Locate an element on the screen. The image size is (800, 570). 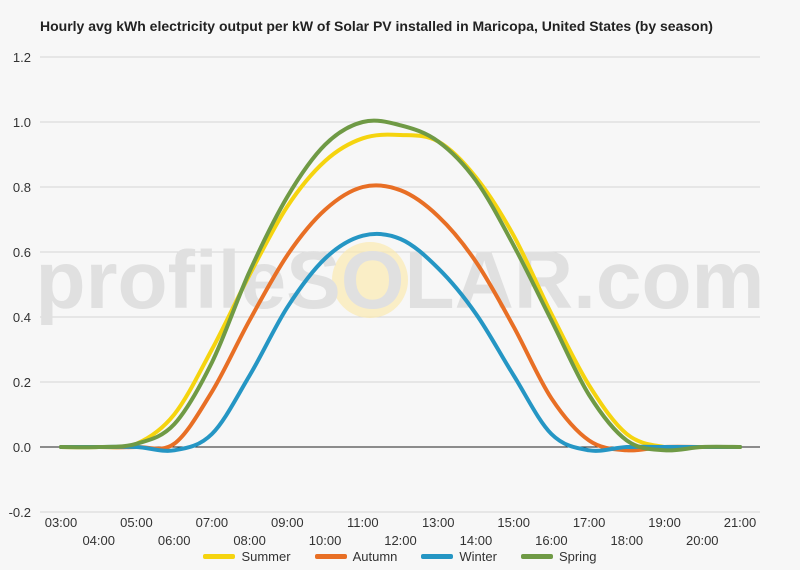
legend-label: Summer is located at coordinates (266, 556).